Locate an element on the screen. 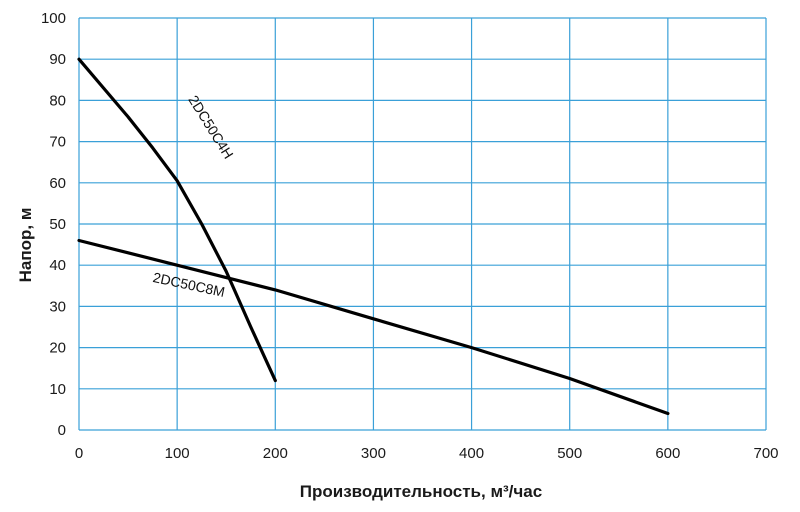 The image size is (800, 512). y-tick-label: 80 is located at coordinates (57, 100).